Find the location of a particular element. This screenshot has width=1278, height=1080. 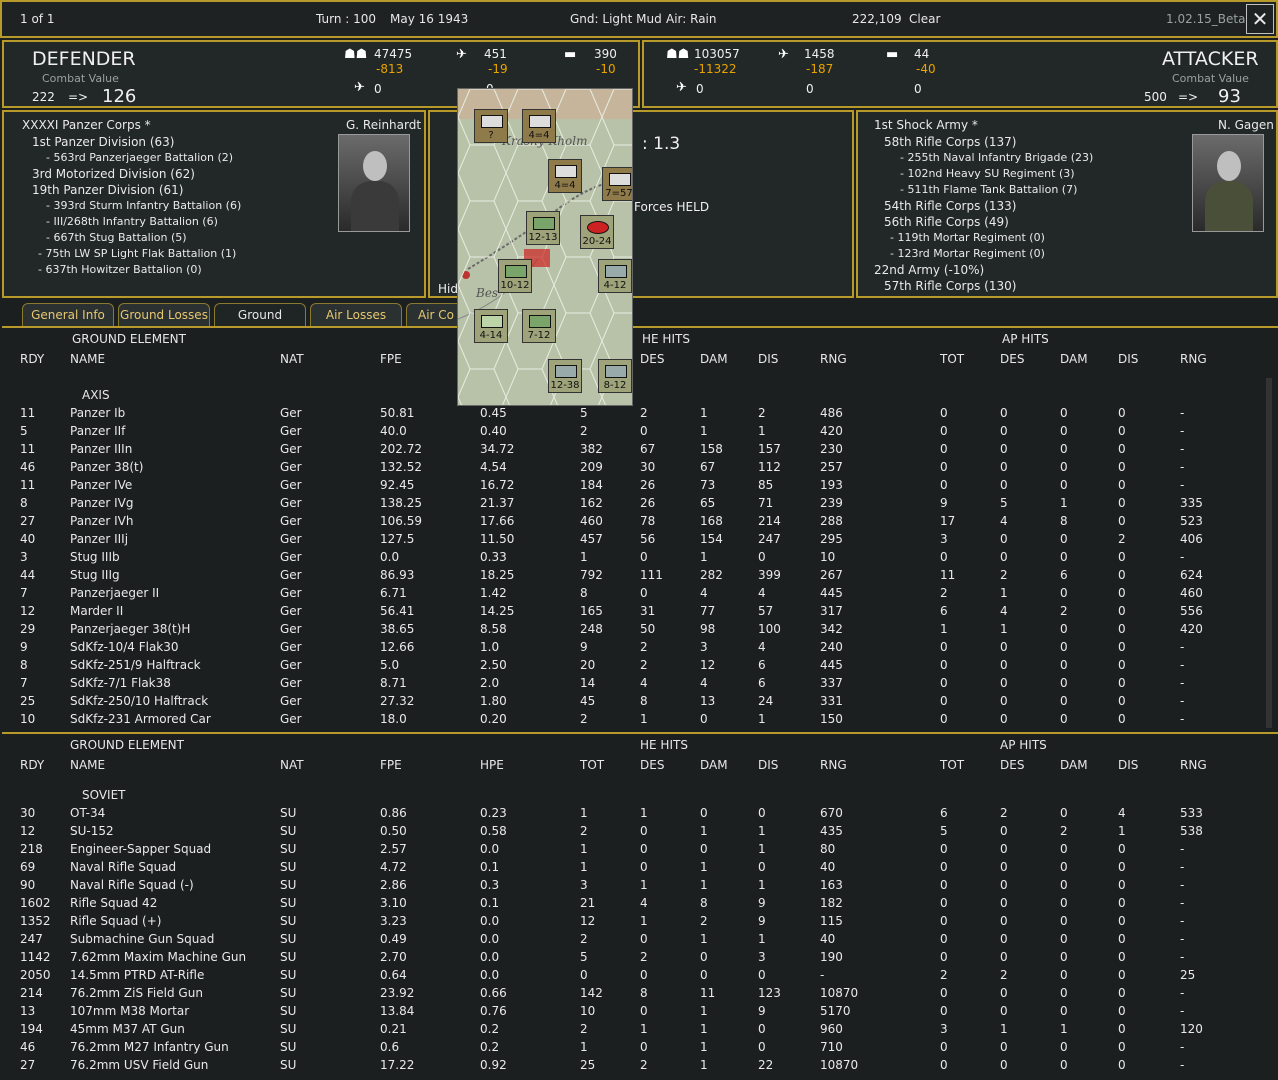

table-cell: SU is located at coordinates (288, 975).